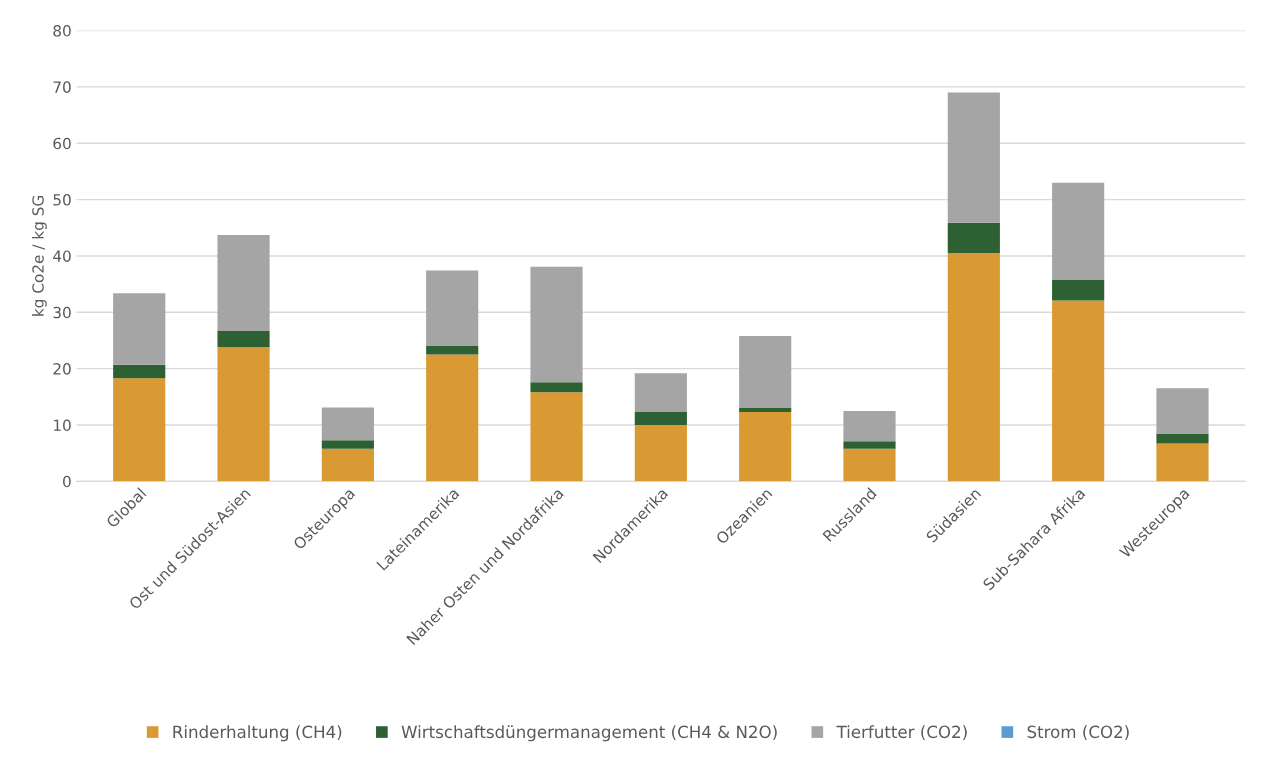 This screenshot has width=1277, height=764. What do you see at coordinates (1078, 733) in the screenshot?
I see `legend-label: Strom (CO2)` at bounding box center [1078, 733].